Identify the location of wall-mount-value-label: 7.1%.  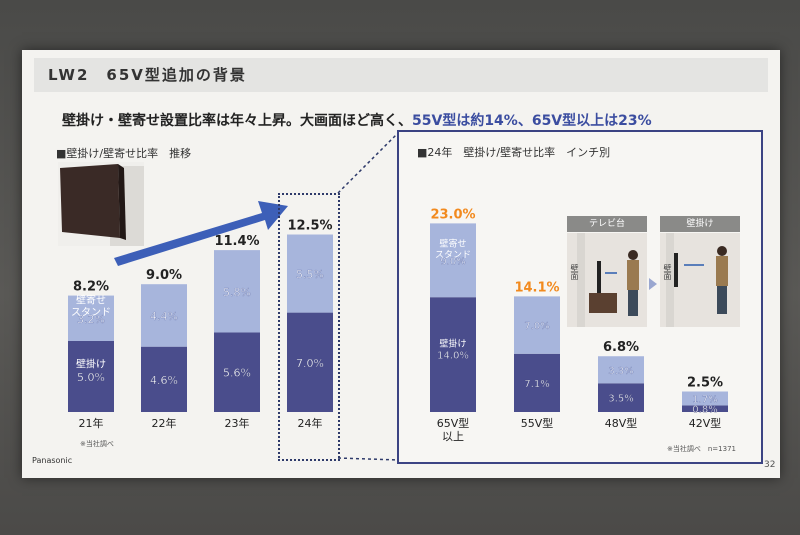
(536, 384).